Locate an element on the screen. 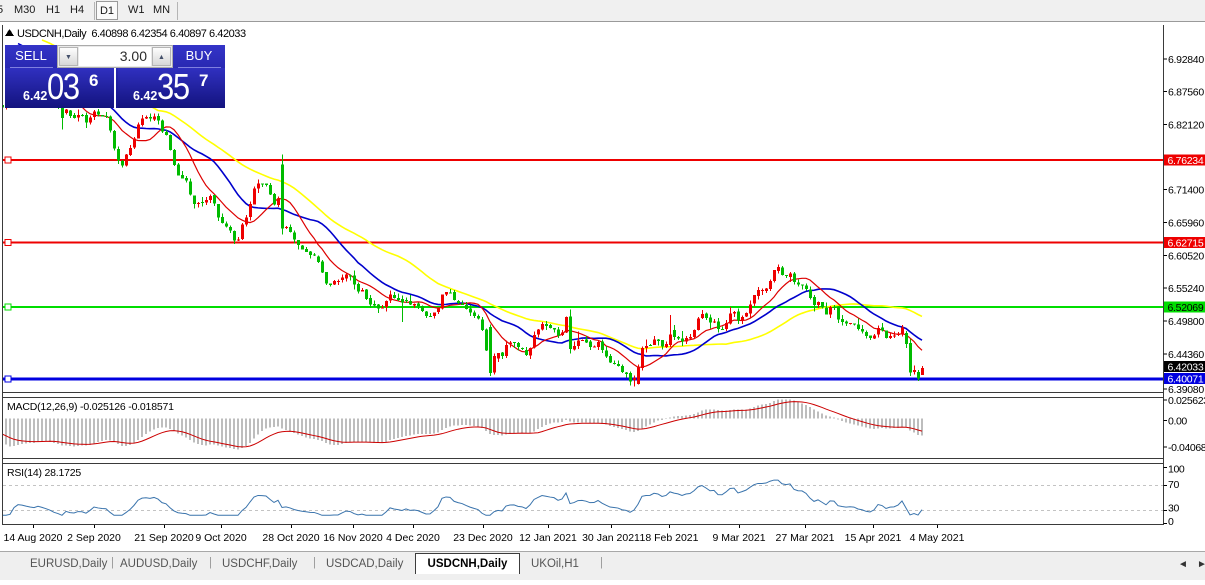 The width and height of the screenshot is (1205, 585). svg-text: 6.39080 is located at coordinates (1186, 390).